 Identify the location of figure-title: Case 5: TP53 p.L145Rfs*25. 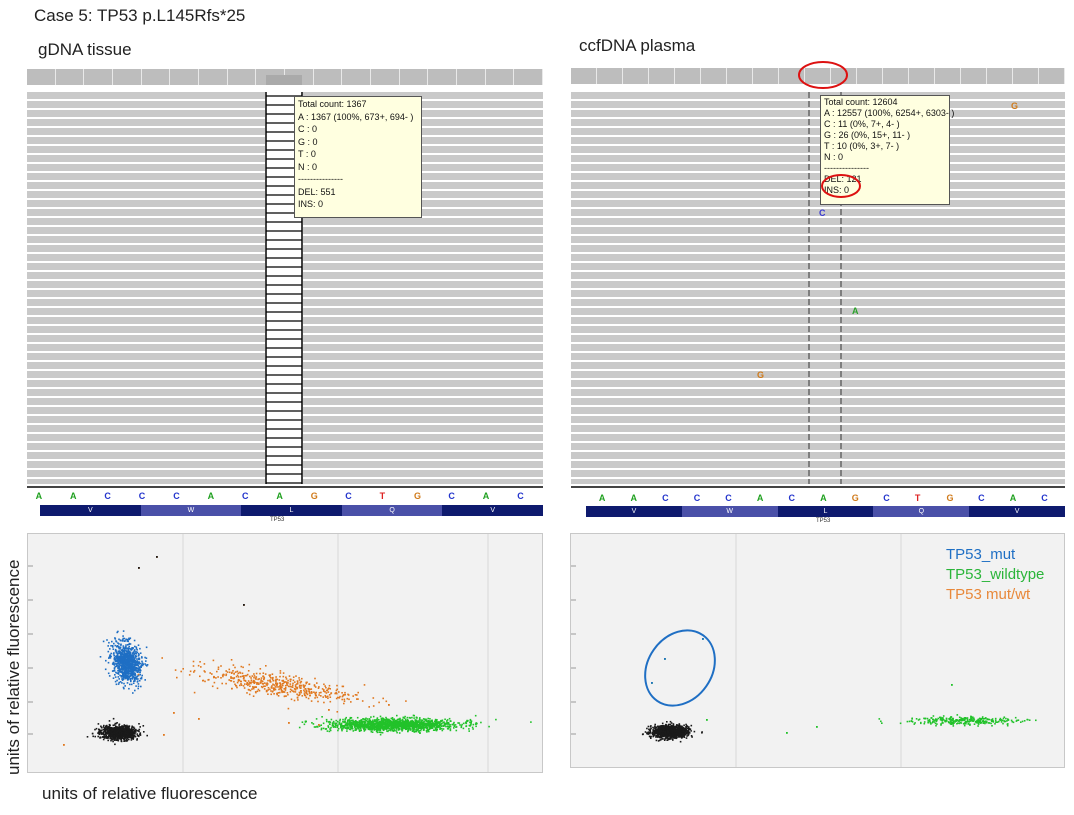
(140, 15).